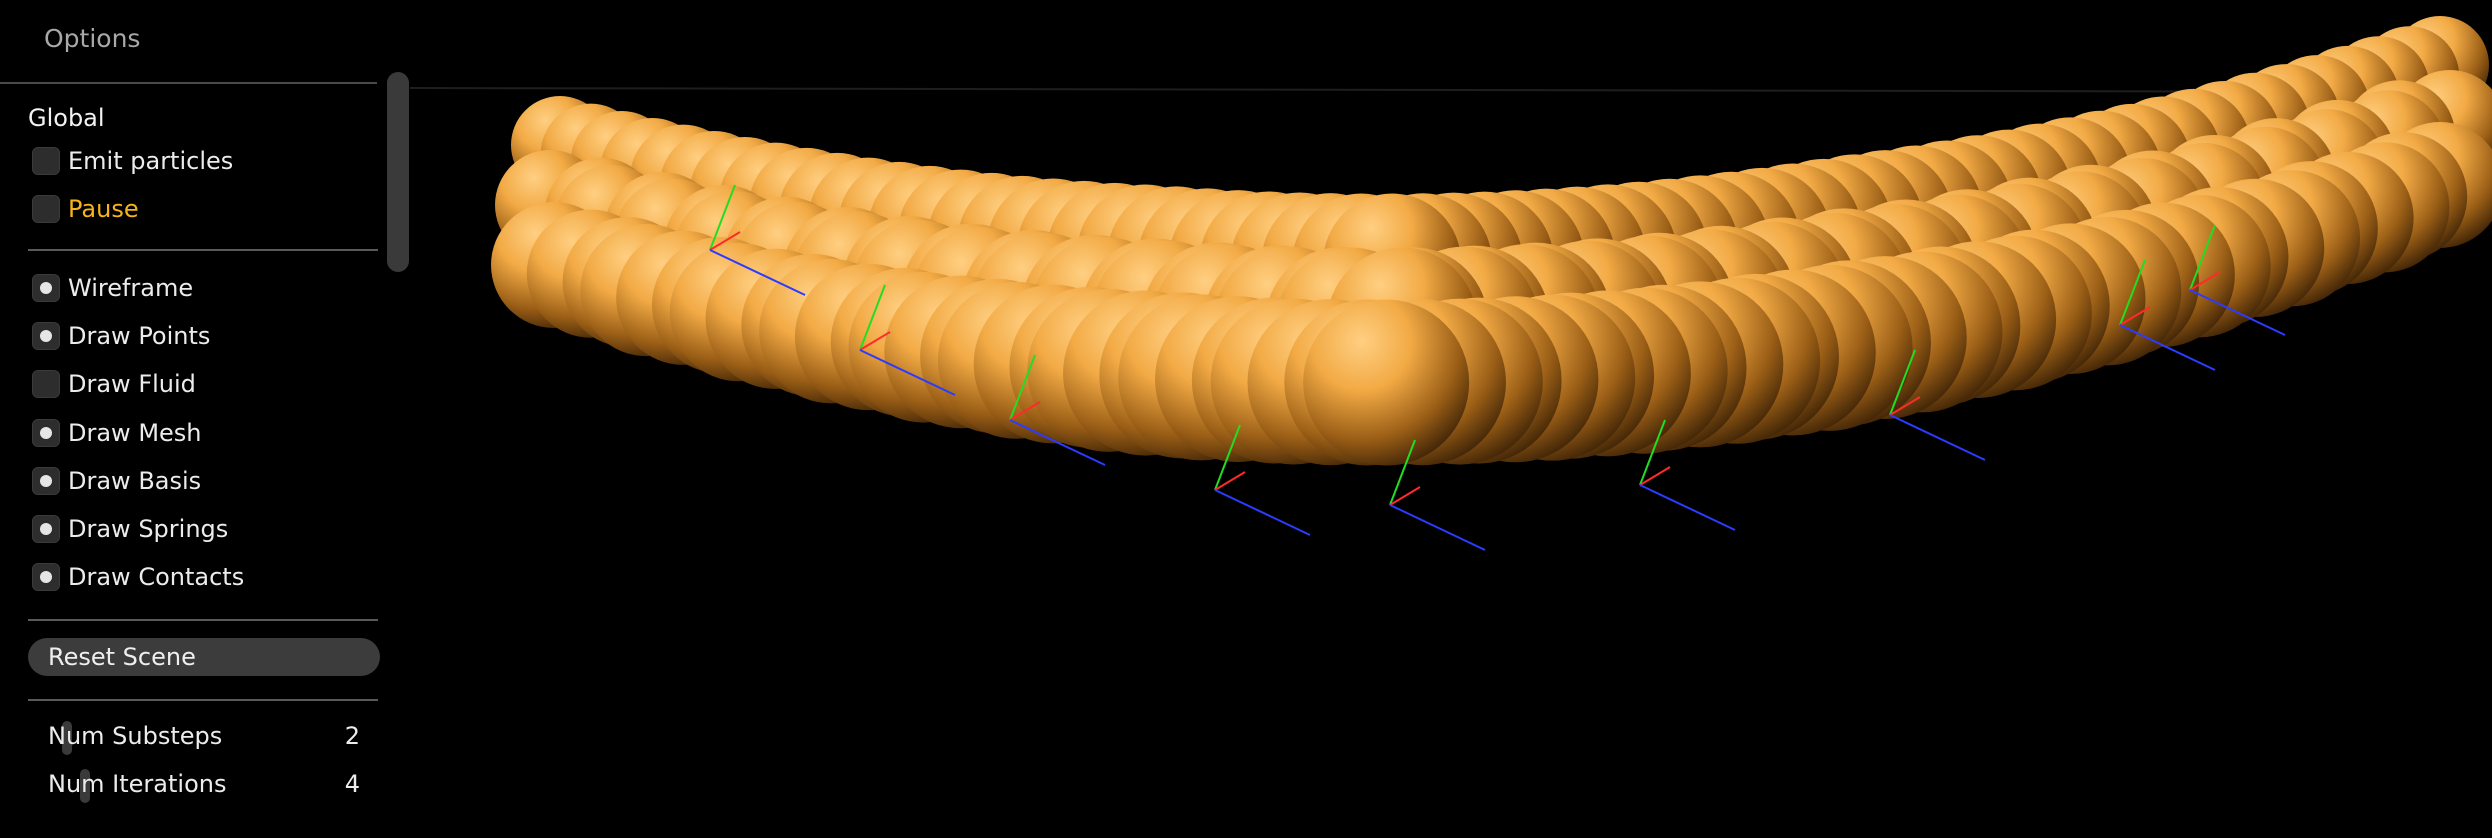  I want to click on horizon-line, so click(1450, 90).